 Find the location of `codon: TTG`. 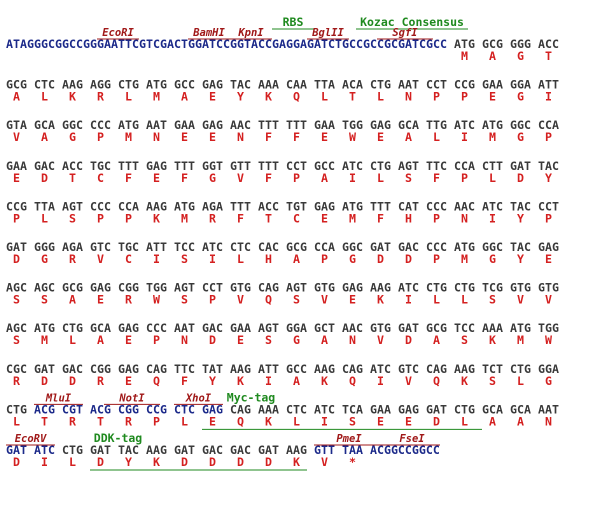

codon: TTG is located at coordinates (436, 125).